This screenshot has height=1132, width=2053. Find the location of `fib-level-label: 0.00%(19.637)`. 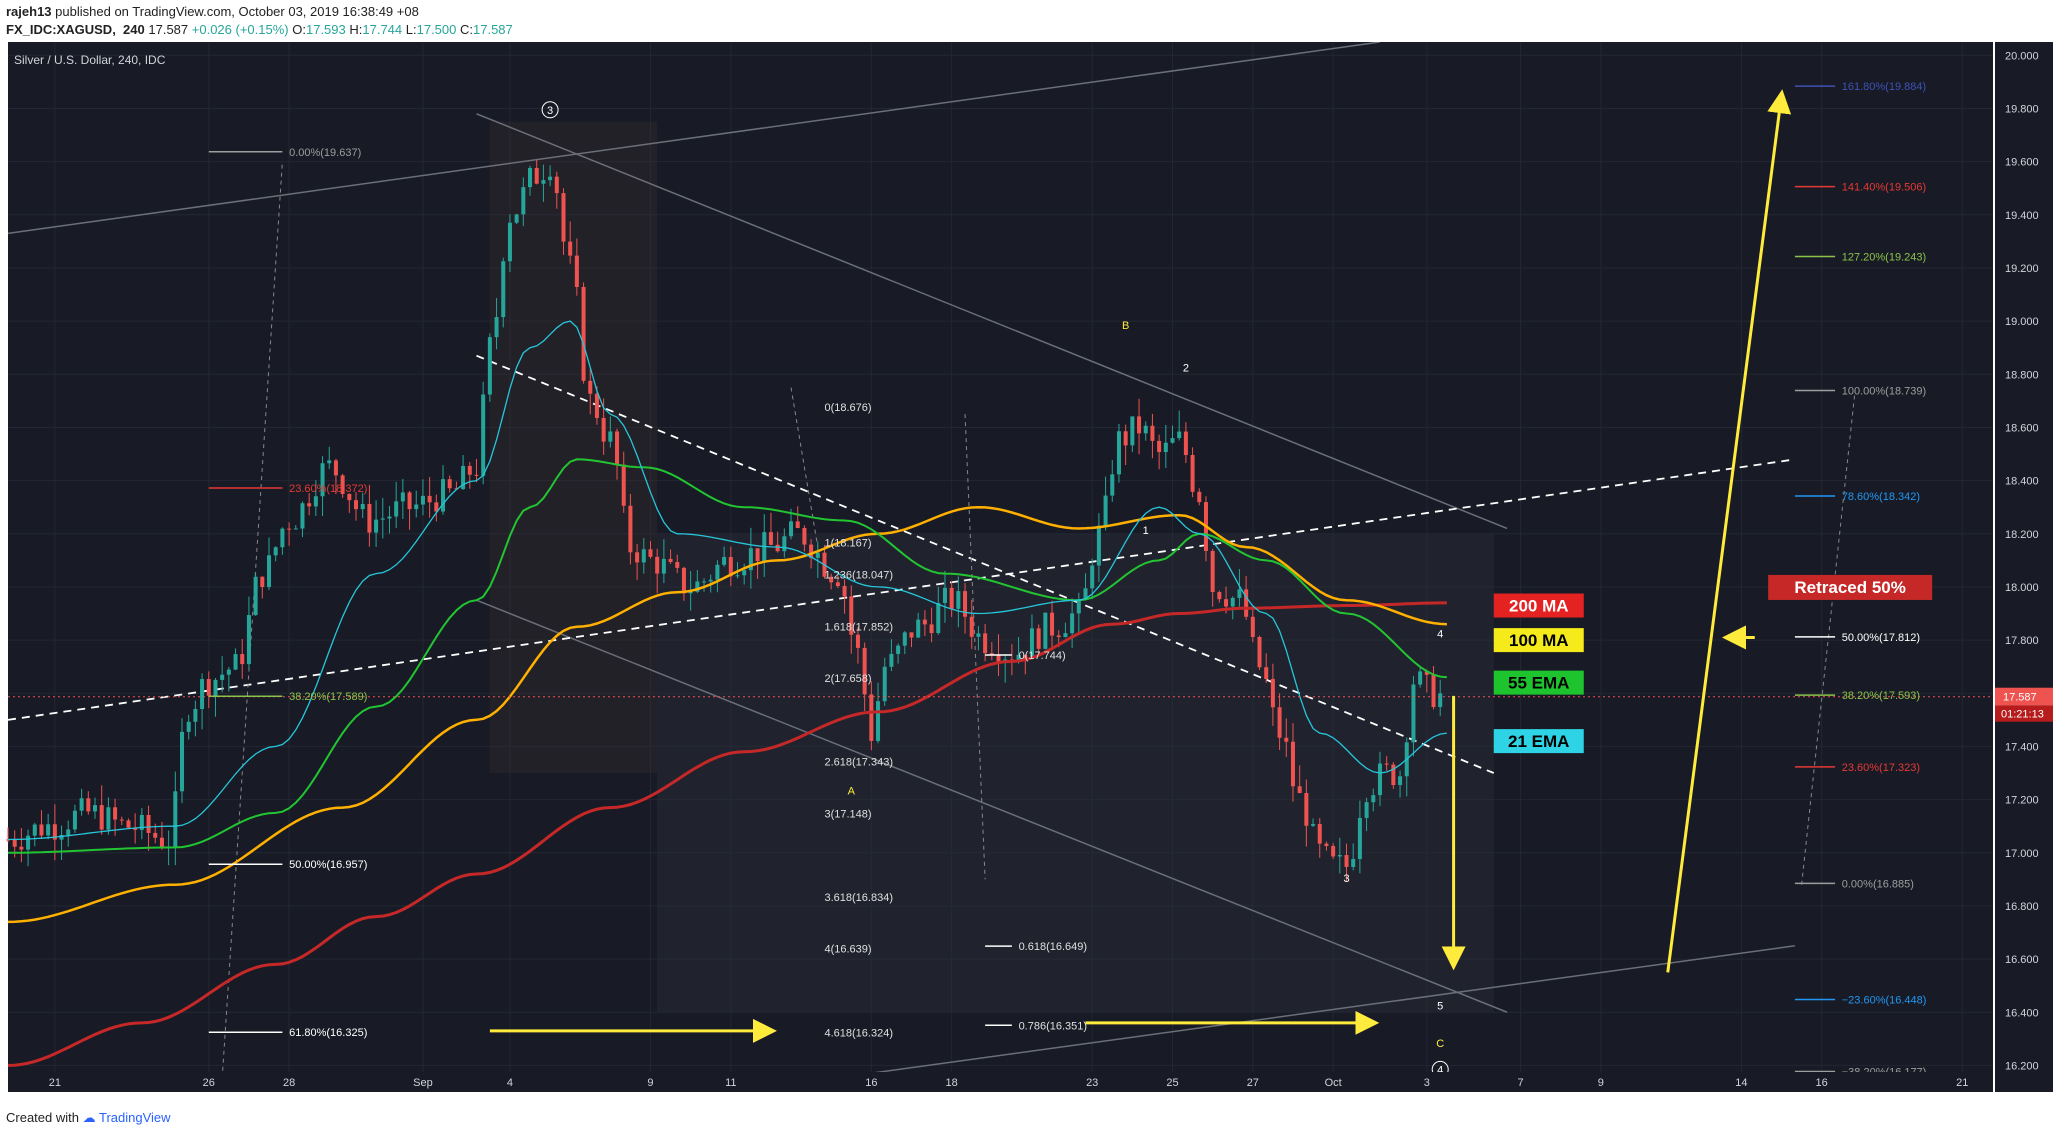

fib-level-label: 0.00%(19.637) is located at coordinates (325, 153).